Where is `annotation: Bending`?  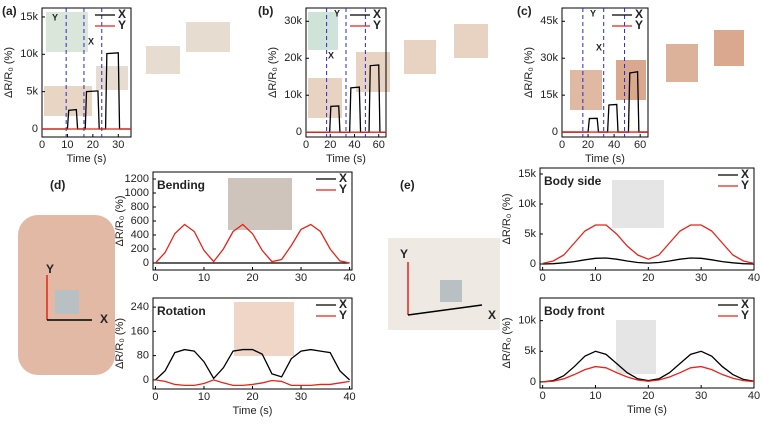 annotation: Bending is located at coordinates (181, 185).